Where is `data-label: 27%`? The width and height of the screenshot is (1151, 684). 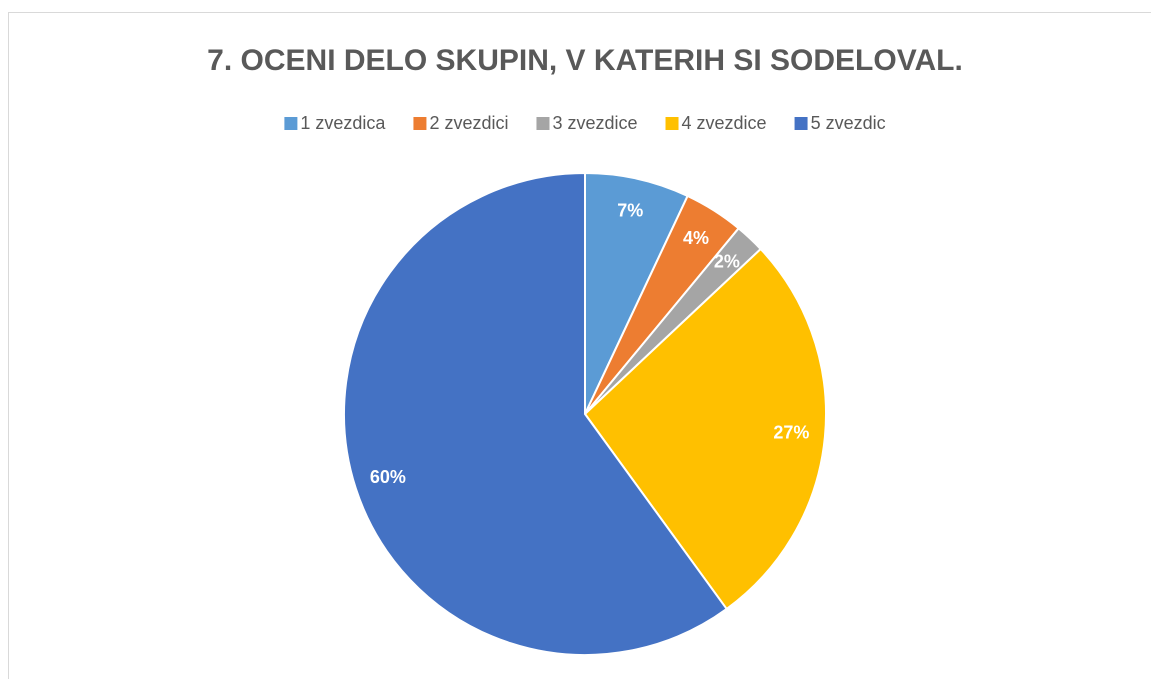 data-label: 27% is located at coordinates (791, 432).